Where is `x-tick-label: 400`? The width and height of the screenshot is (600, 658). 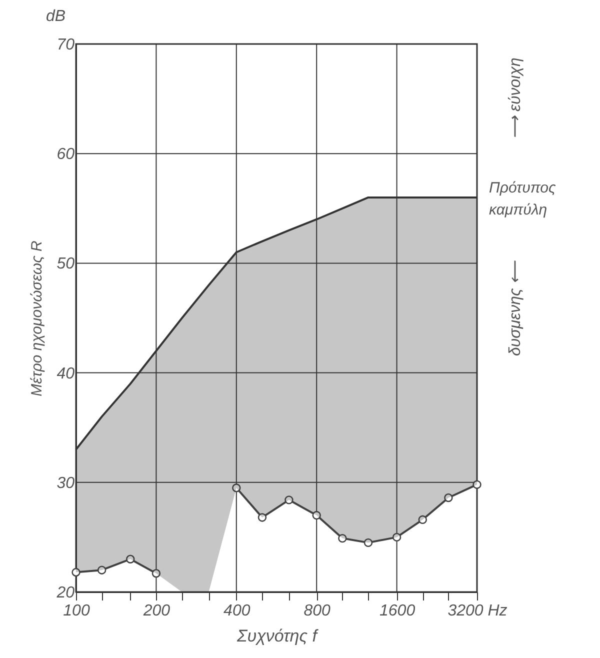 x-tick-label: 400 is located at coordinates (237, 611).